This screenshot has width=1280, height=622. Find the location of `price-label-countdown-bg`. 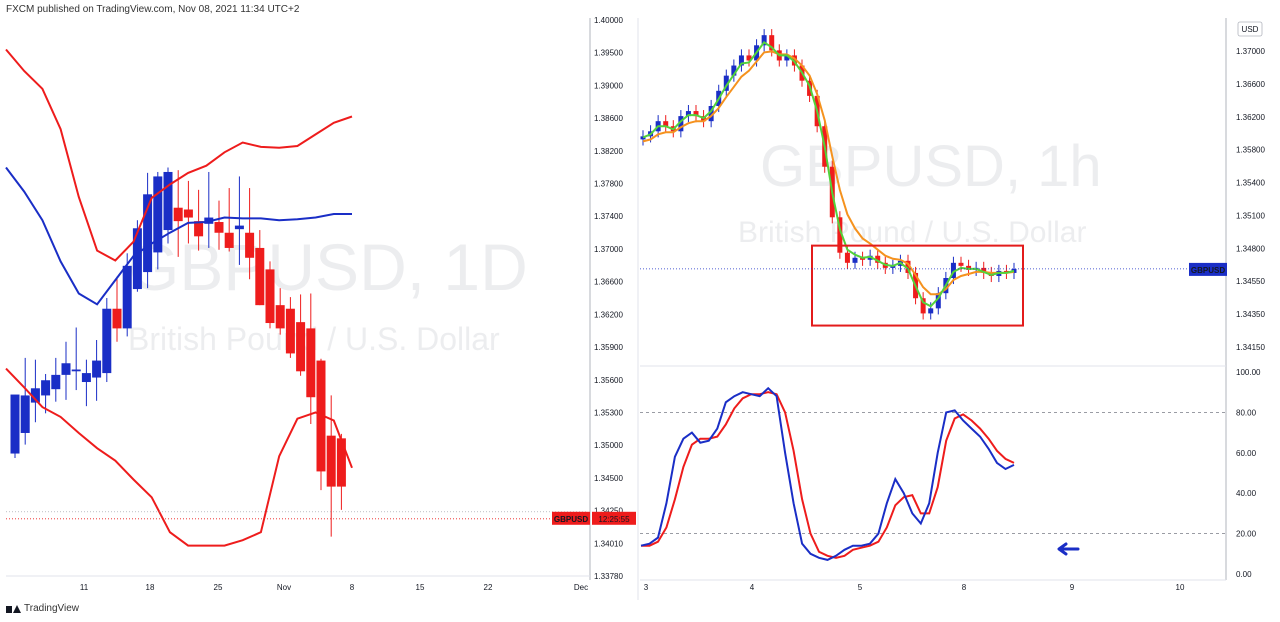

price-label-countdown-bg is located at coordinates (614, 518).